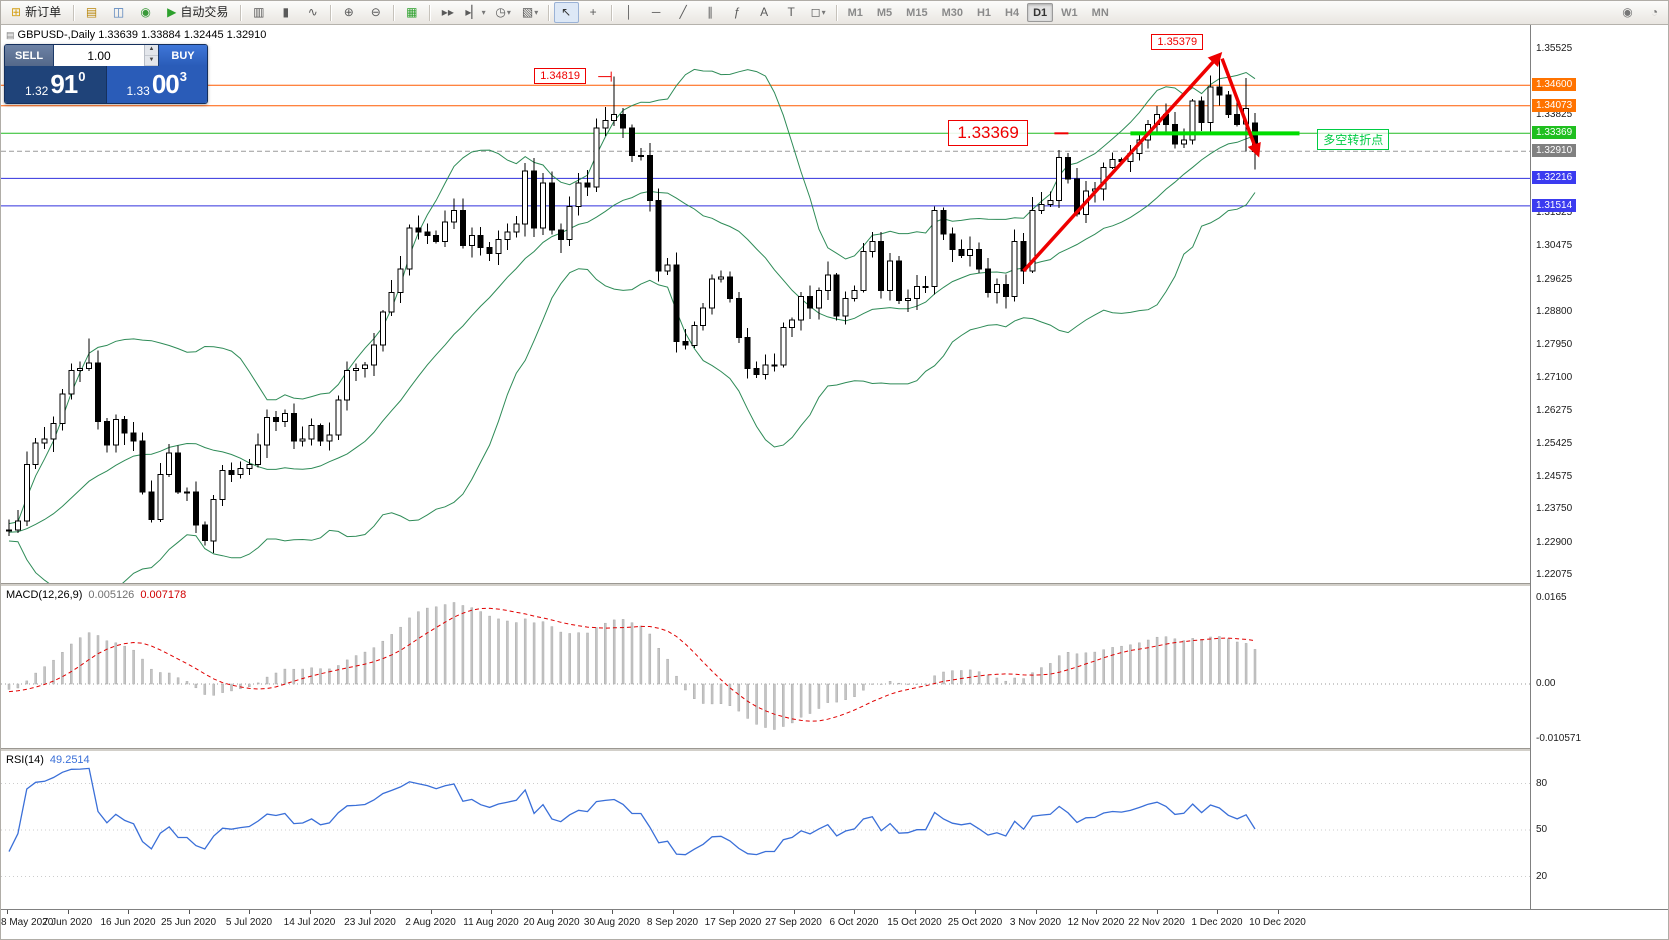 This screenshot has height=940, width=1669. I want to click on bar-chart-icon: ▥, so click(259, 12).